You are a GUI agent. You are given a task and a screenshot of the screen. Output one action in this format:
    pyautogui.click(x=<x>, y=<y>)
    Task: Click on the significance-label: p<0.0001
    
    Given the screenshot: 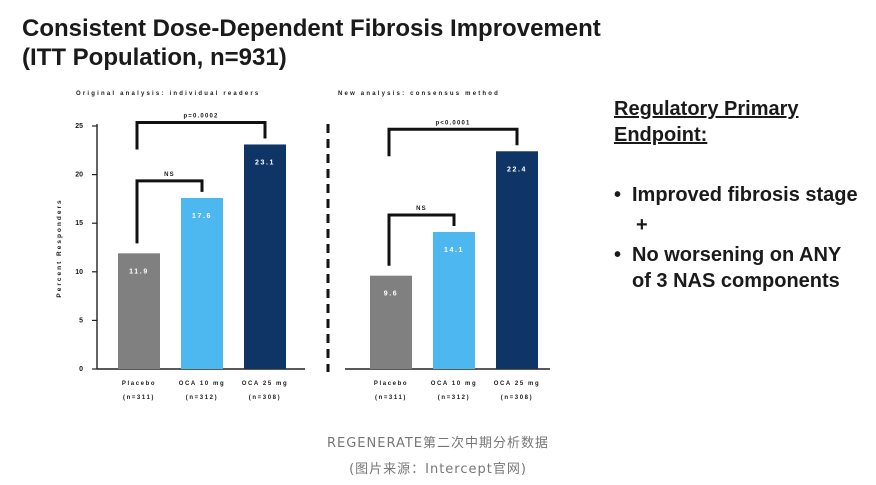 What is the action you would take?
    pyautogui.click(x=452, y=123)
    